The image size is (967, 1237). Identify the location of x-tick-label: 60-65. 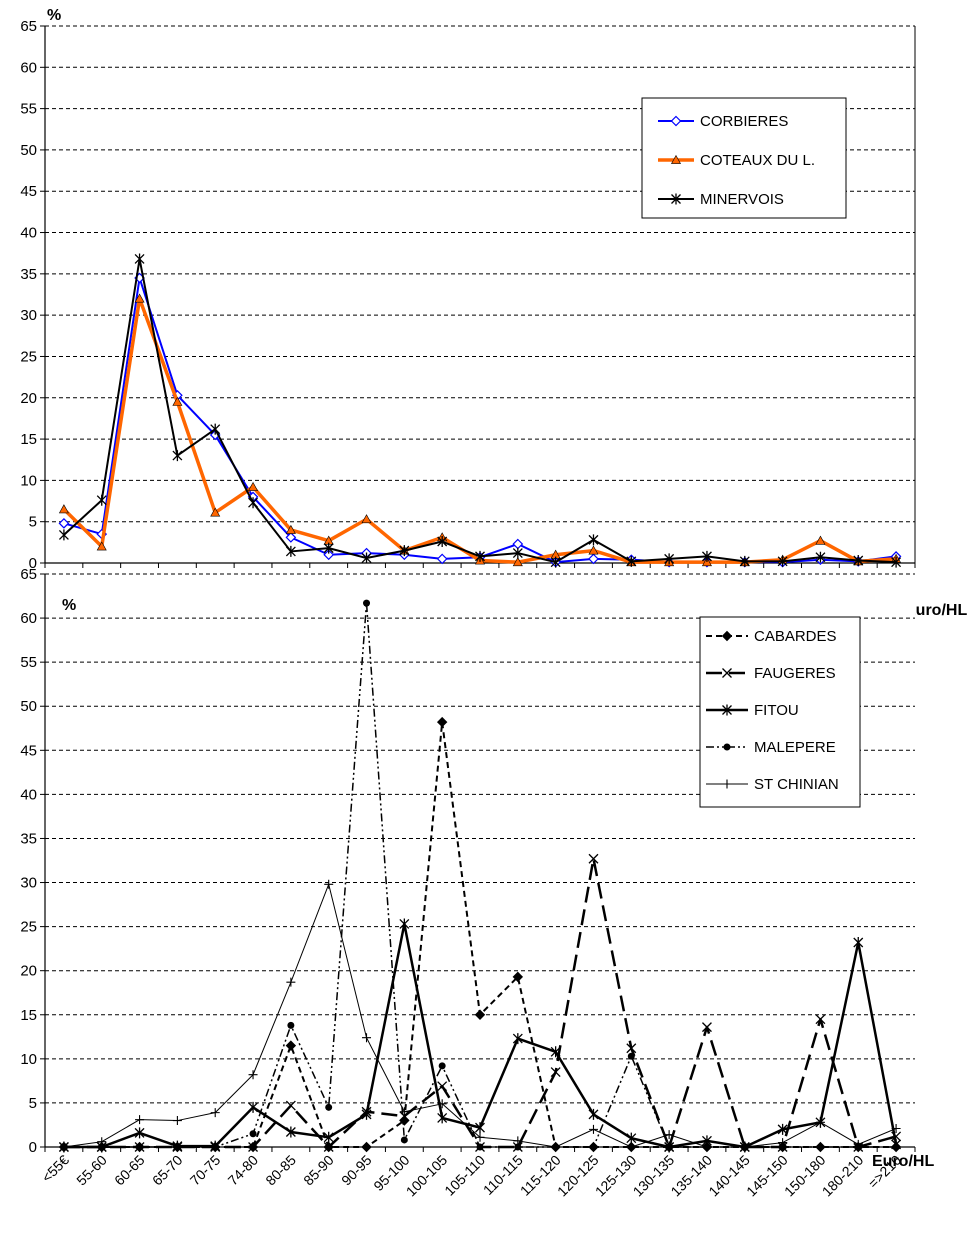
(129, 1170).